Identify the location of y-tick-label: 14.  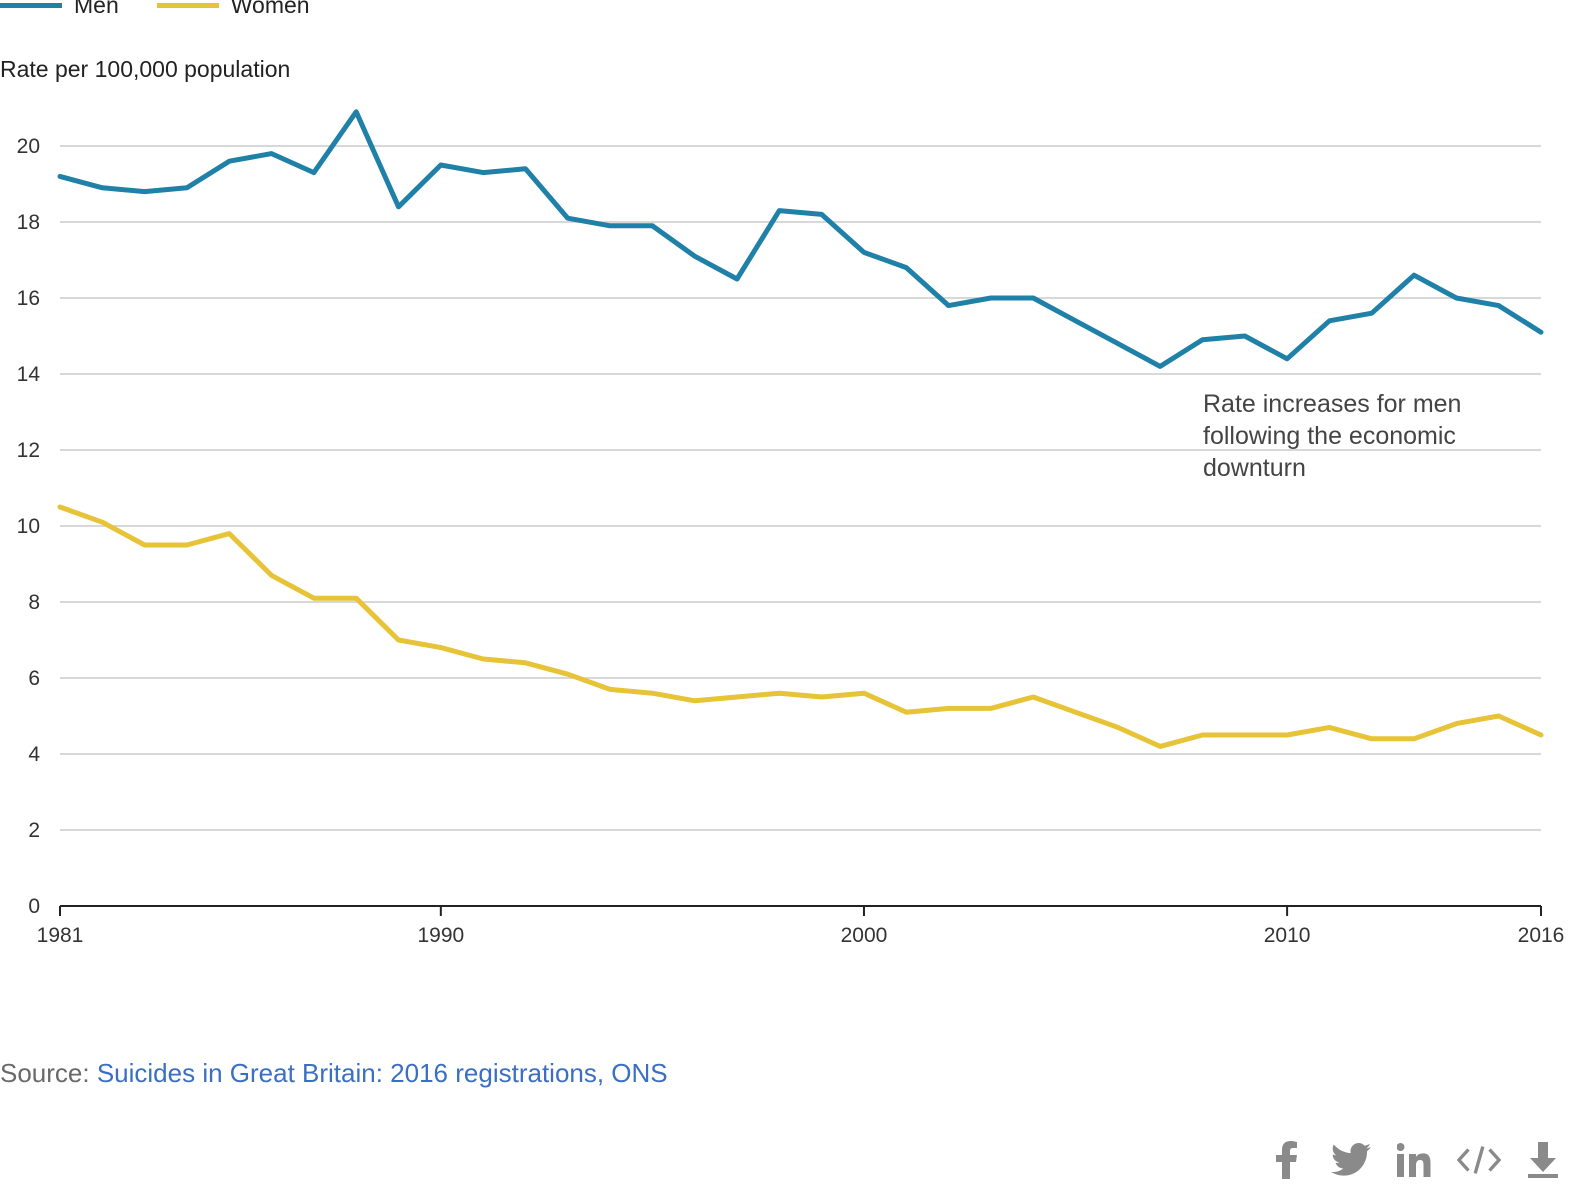
(29, 374).